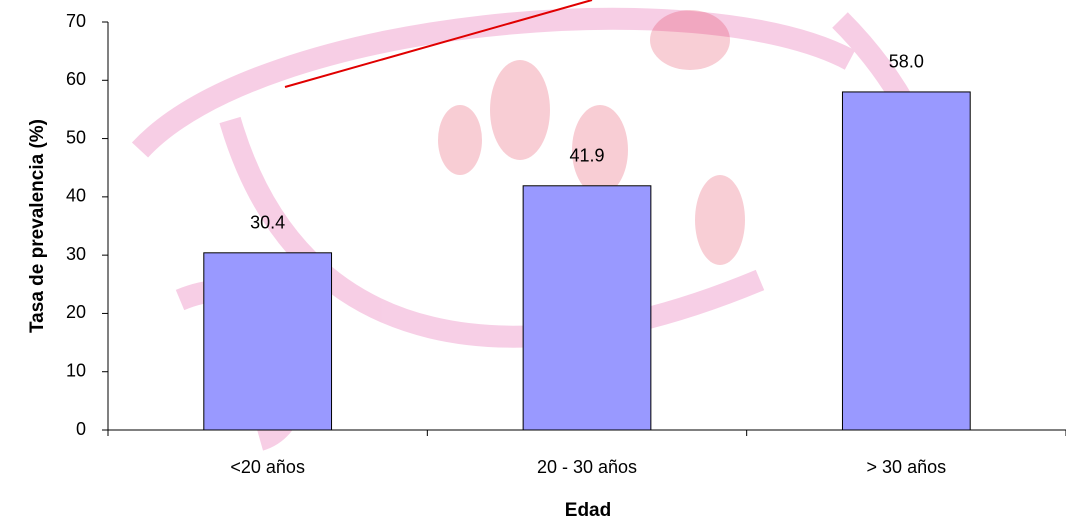 The width and height of the screenshot is (1066, 525). I want to click on y-tick-label: 40, so click(76, 196).